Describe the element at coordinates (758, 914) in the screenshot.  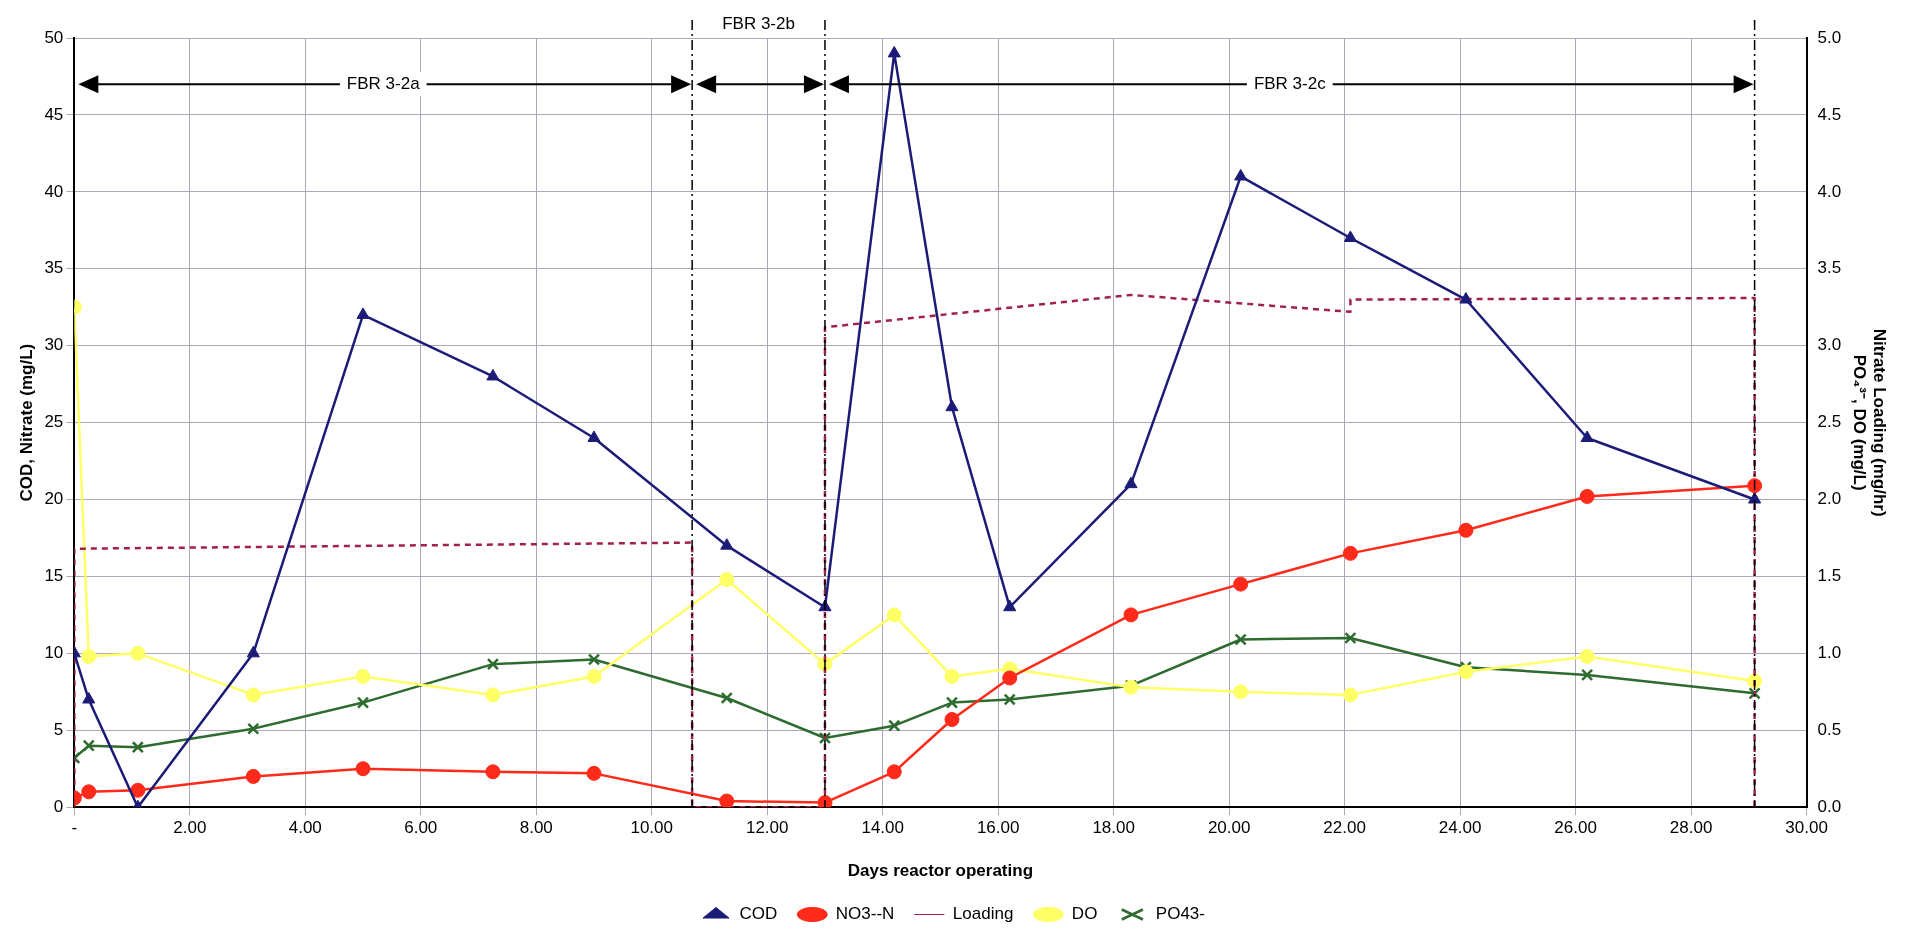
I see `legend-label: COD` at that location.